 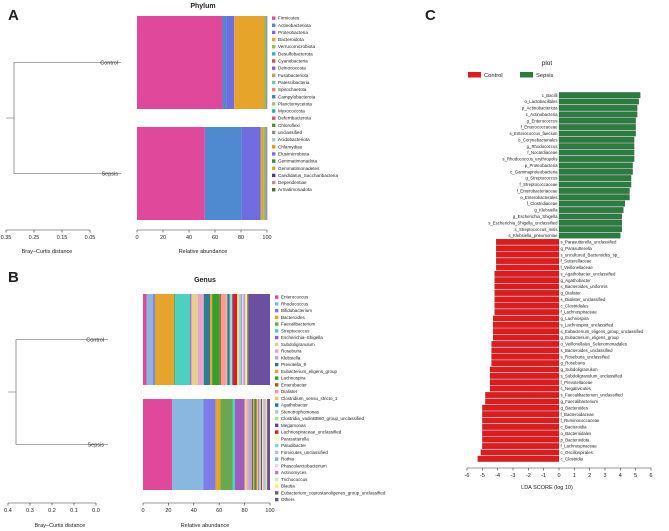 What do you see at coordinates (579, 446) in the screenshot?
I see `lda-bar-label: f_Lachnospiraceae` at bounding box center [579, 446].